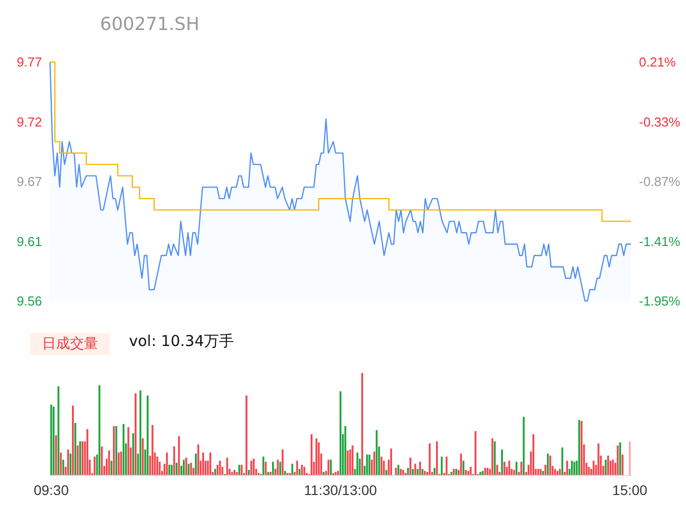 Image resolution: width=686 pixels, height=524 pixels. Describe the element at coordinates (660, 122) in the screenshot. I see `y2-tick-label: -0.33%` at that location.